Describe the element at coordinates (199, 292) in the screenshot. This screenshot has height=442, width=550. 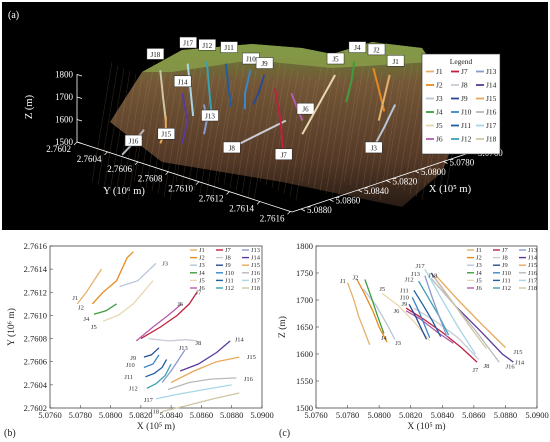
I see `series-label-j7: J7` at that location.